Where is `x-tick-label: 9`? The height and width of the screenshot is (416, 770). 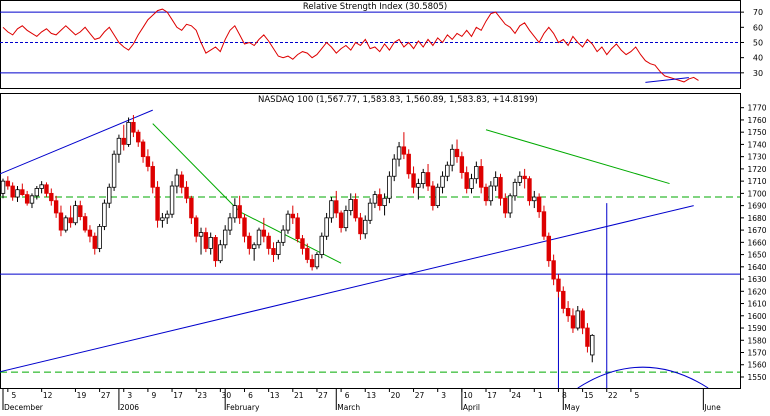
x-tick-label: 9 is located at coordinates (154, 395).